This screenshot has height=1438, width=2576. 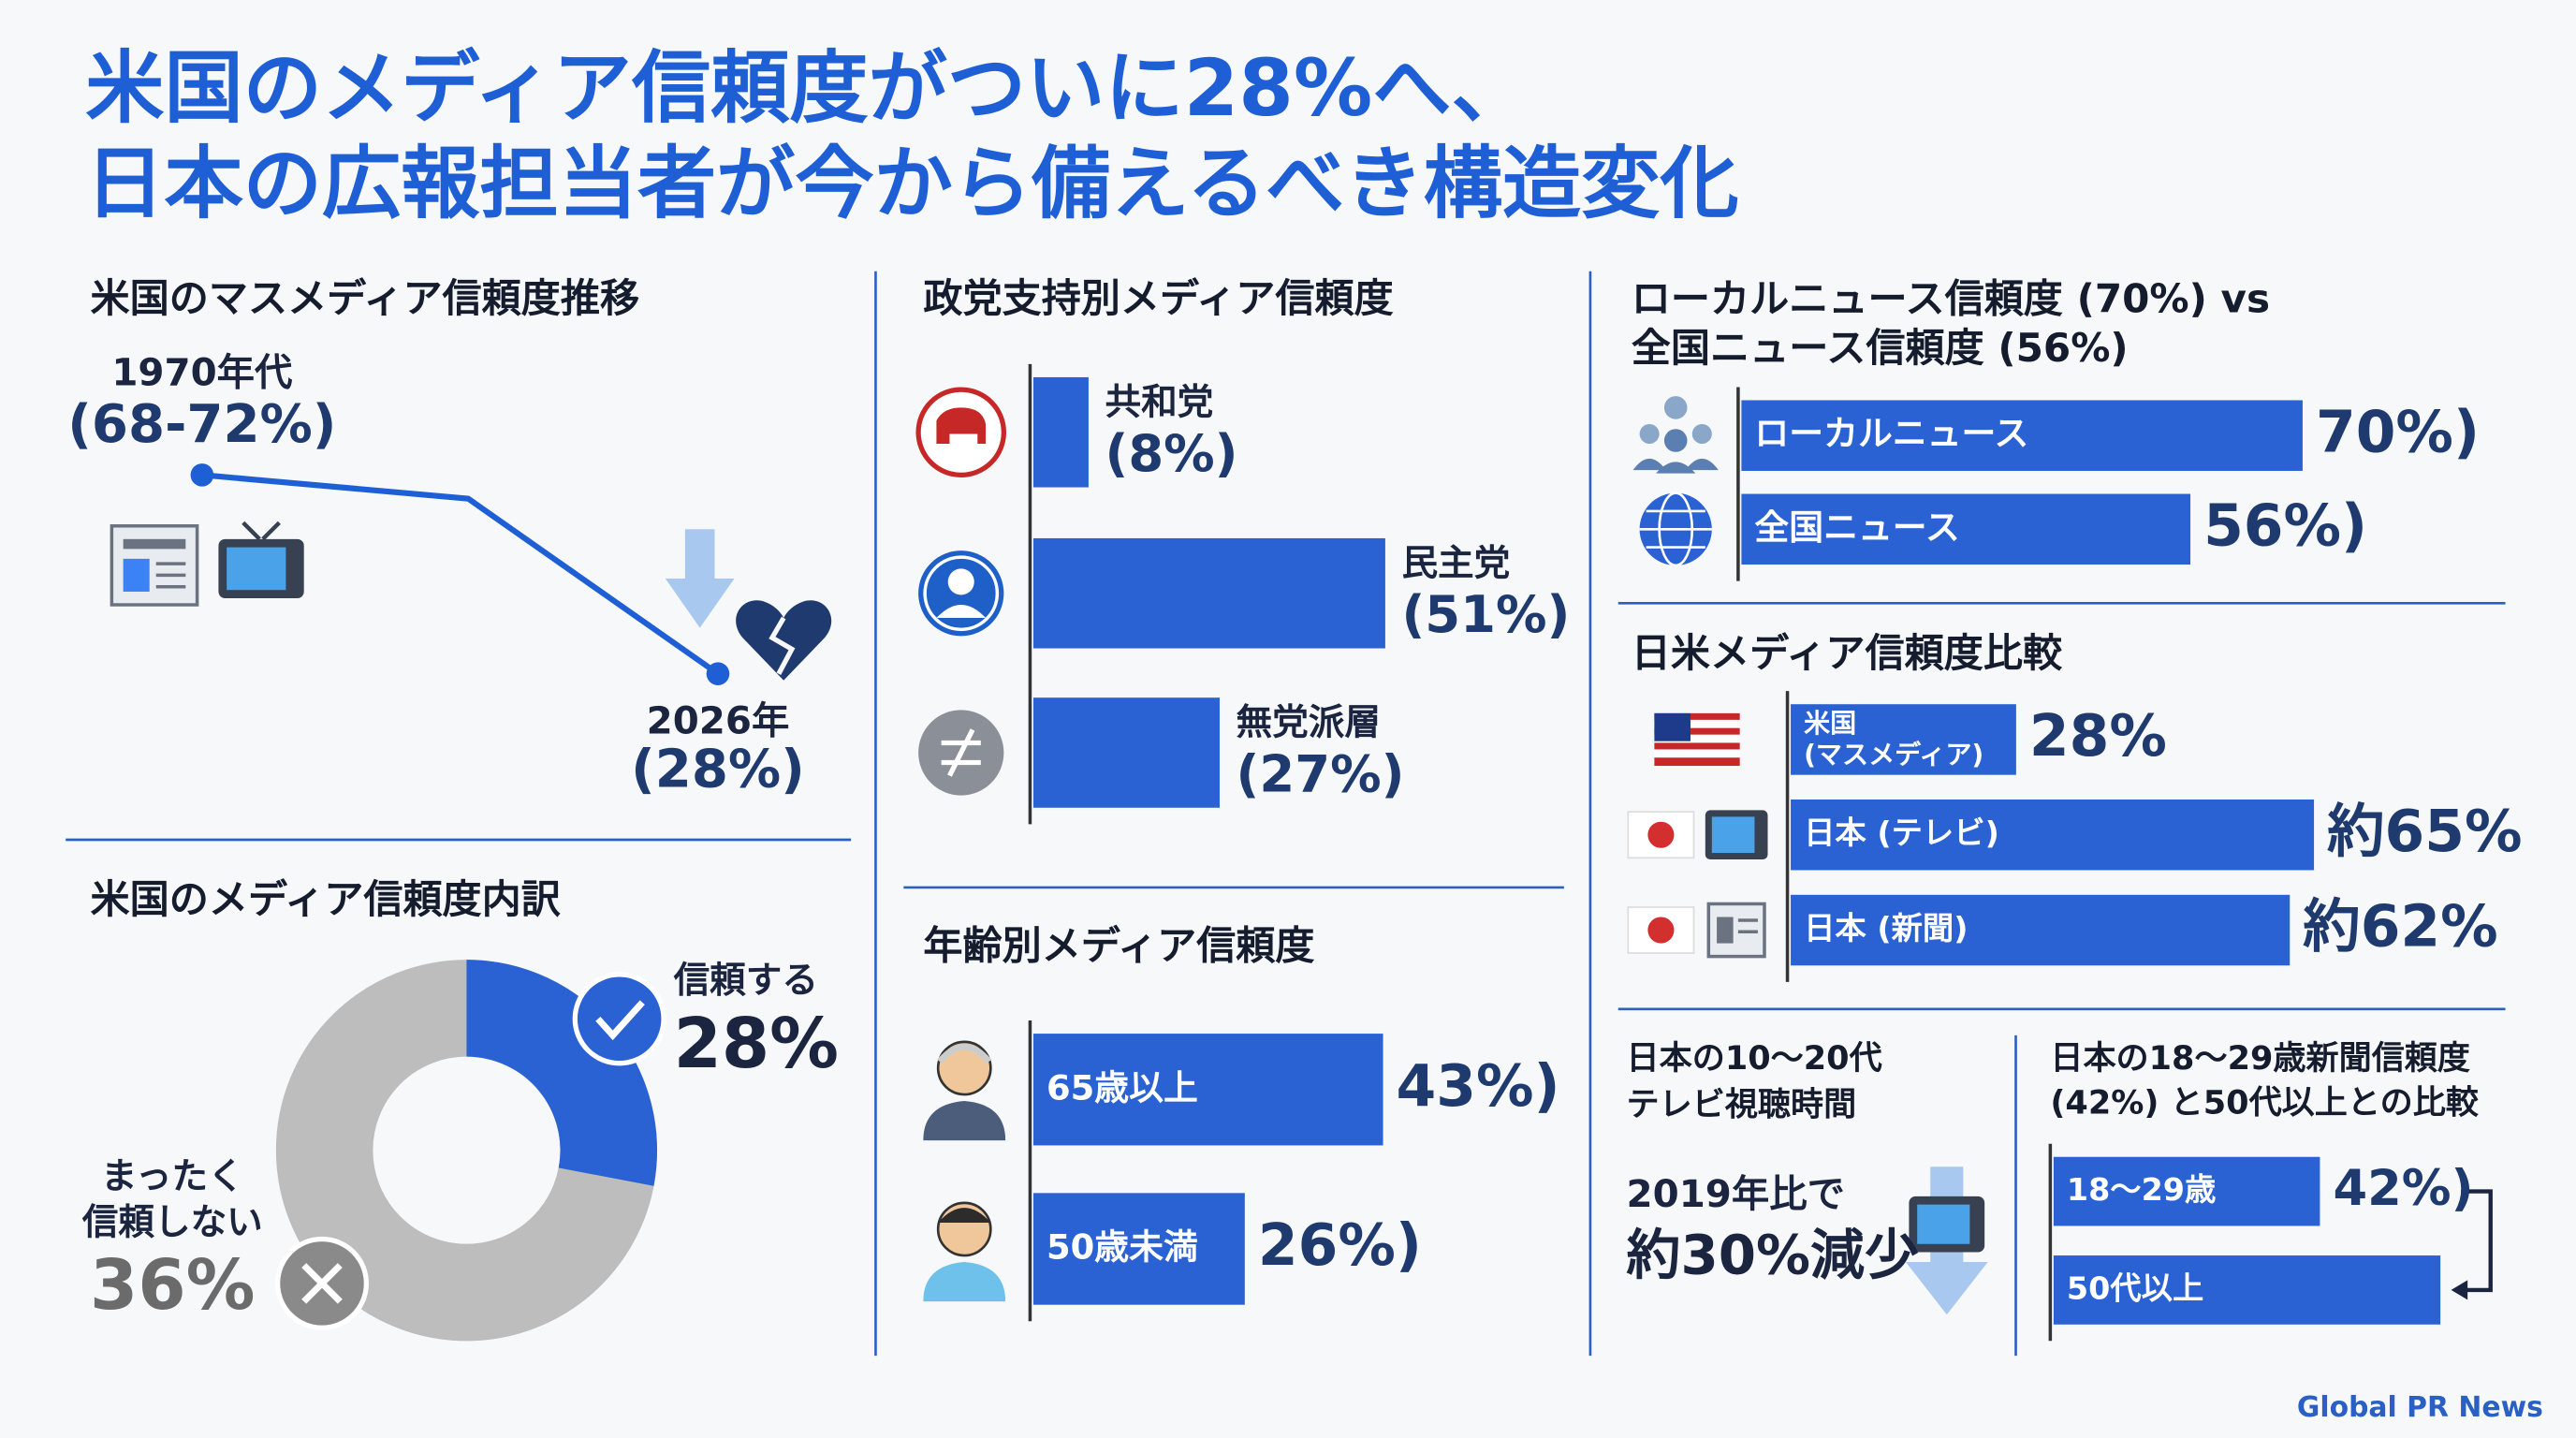 I want to click on footer: Global PR News, so click(x=2420, y=1407).